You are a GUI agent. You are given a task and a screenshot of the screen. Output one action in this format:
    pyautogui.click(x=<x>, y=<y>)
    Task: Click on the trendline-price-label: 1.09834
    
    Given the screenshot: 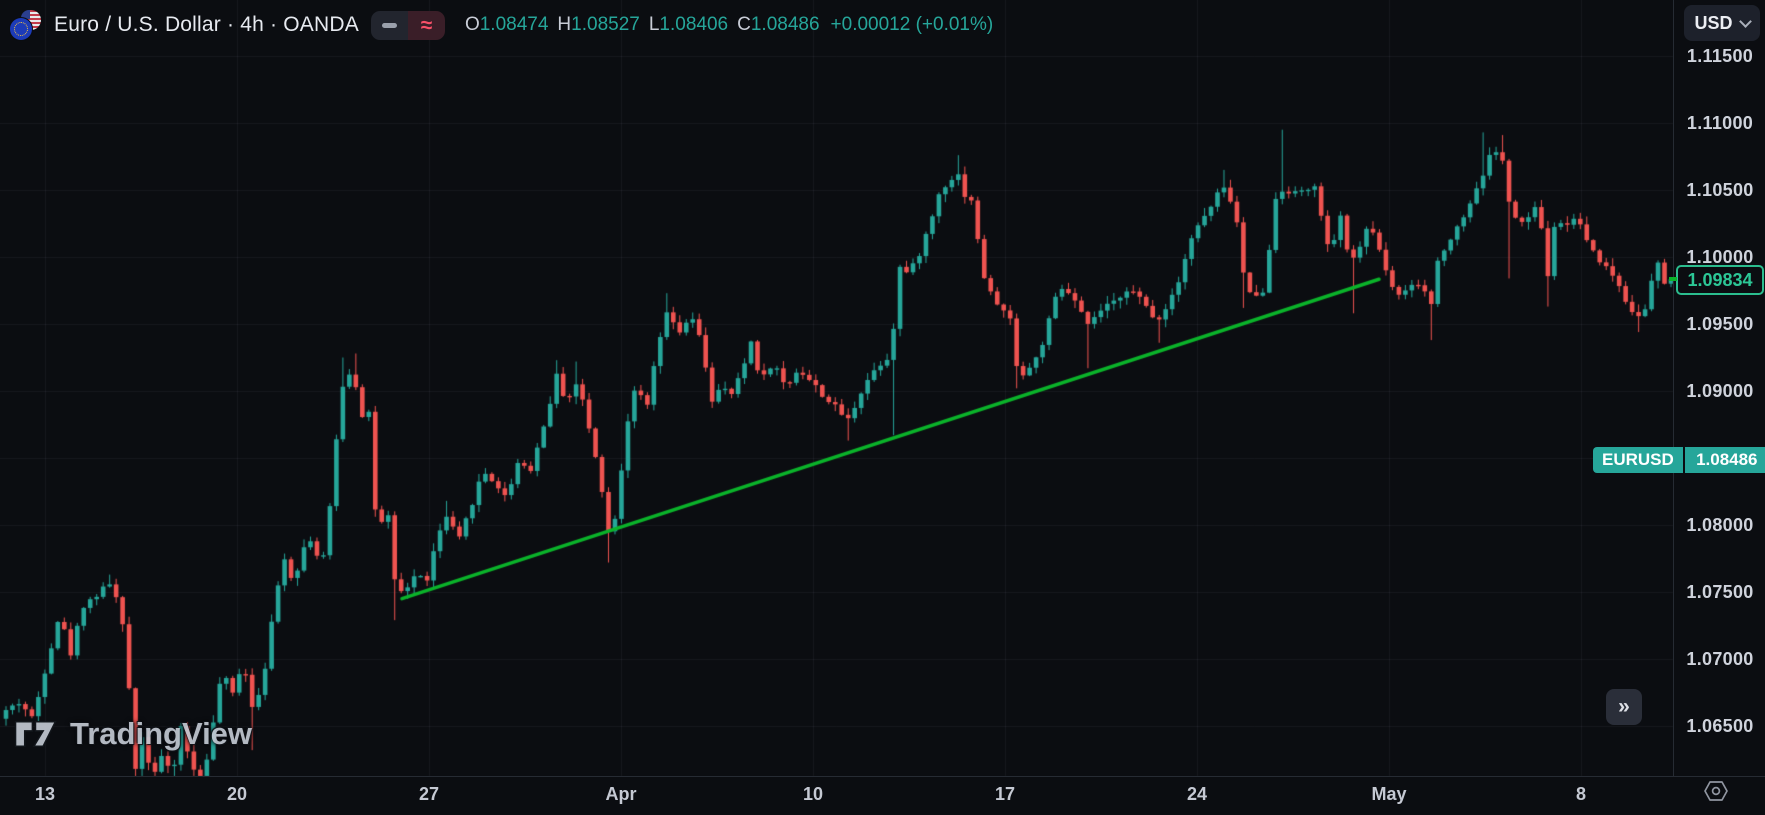 What is the action you would take?
    pyautogui.click(x=1716, y=280)
    